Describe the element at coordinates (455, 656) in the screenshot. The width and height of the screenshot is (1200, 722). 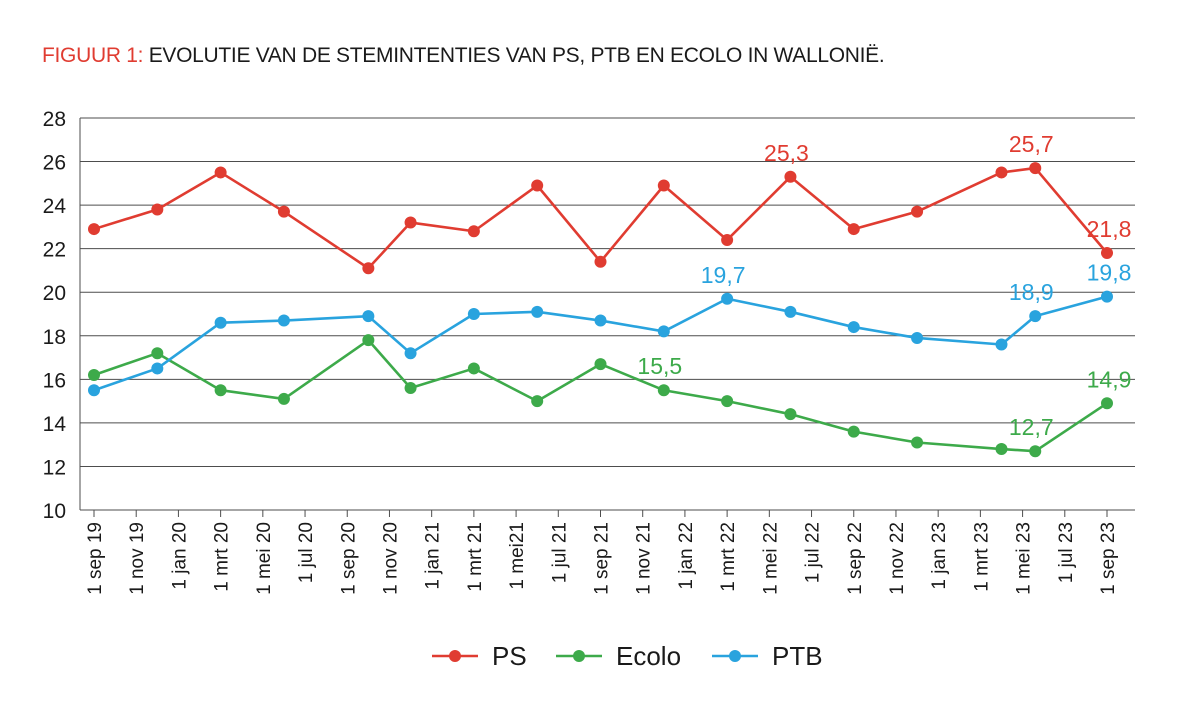
I see `legend-marker-ps` at that location.